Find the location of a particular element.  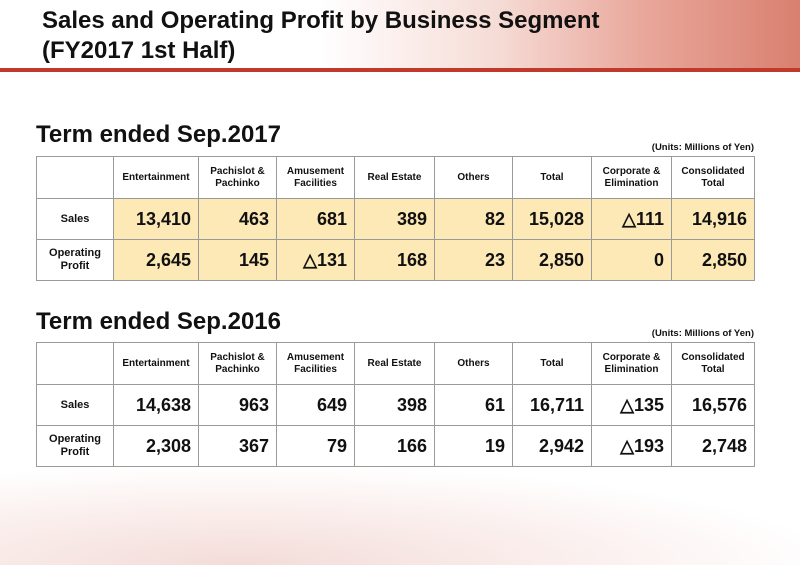

cell-value: 398 is located at coordinates (394, 405).